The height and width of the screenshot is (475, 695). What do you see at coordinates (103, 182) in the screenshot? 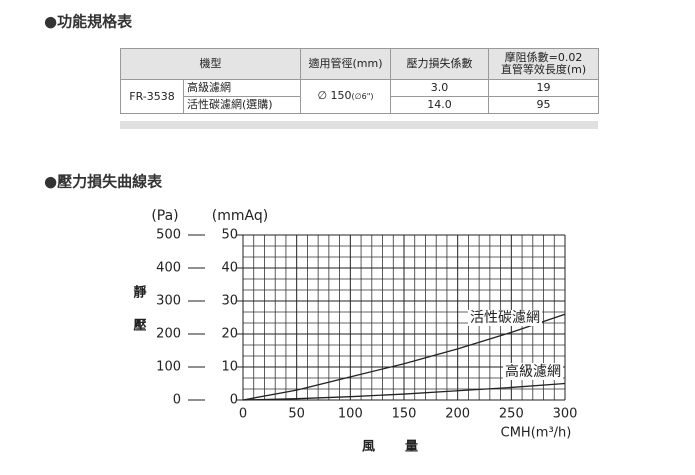
I see `section-title: ●壓力損失曲線表` at bounding box center [103, 182].